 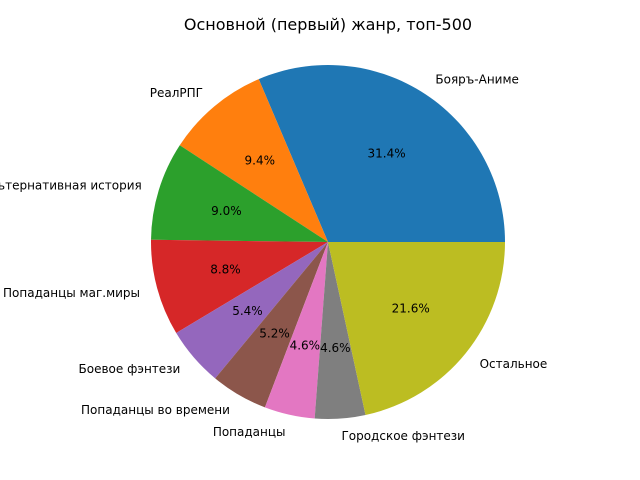 What do you see at coordinates (328, 24) in the screenshot?
I see `chart-title: Основной (первый) жанр, топ-500` at bounding box center [328, 24].